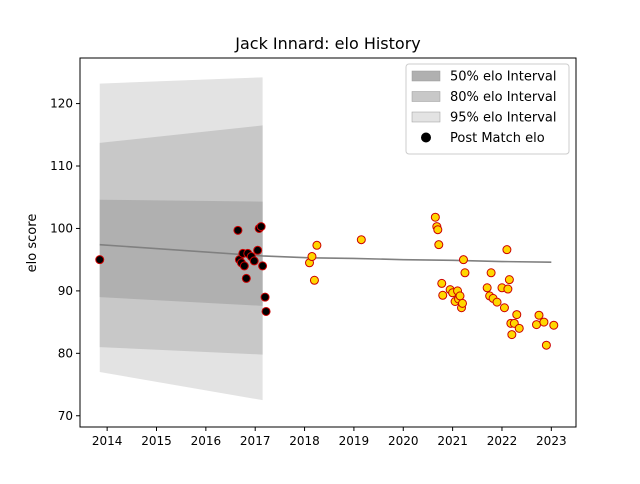 The width and height of the screenshot is (640, 484). I want to click on chart-title: Jack Innard: elo History, so click(327, 43).